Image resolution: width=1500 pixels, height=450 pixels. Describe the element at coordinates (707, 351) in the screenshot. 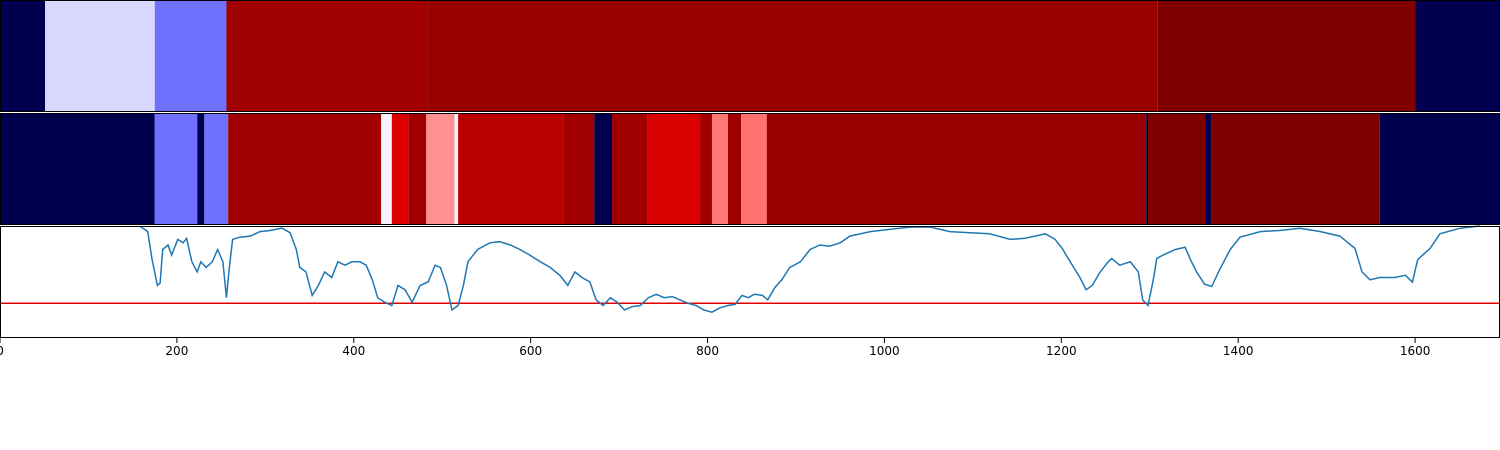

I see `x-tick-label: 800` at that location.